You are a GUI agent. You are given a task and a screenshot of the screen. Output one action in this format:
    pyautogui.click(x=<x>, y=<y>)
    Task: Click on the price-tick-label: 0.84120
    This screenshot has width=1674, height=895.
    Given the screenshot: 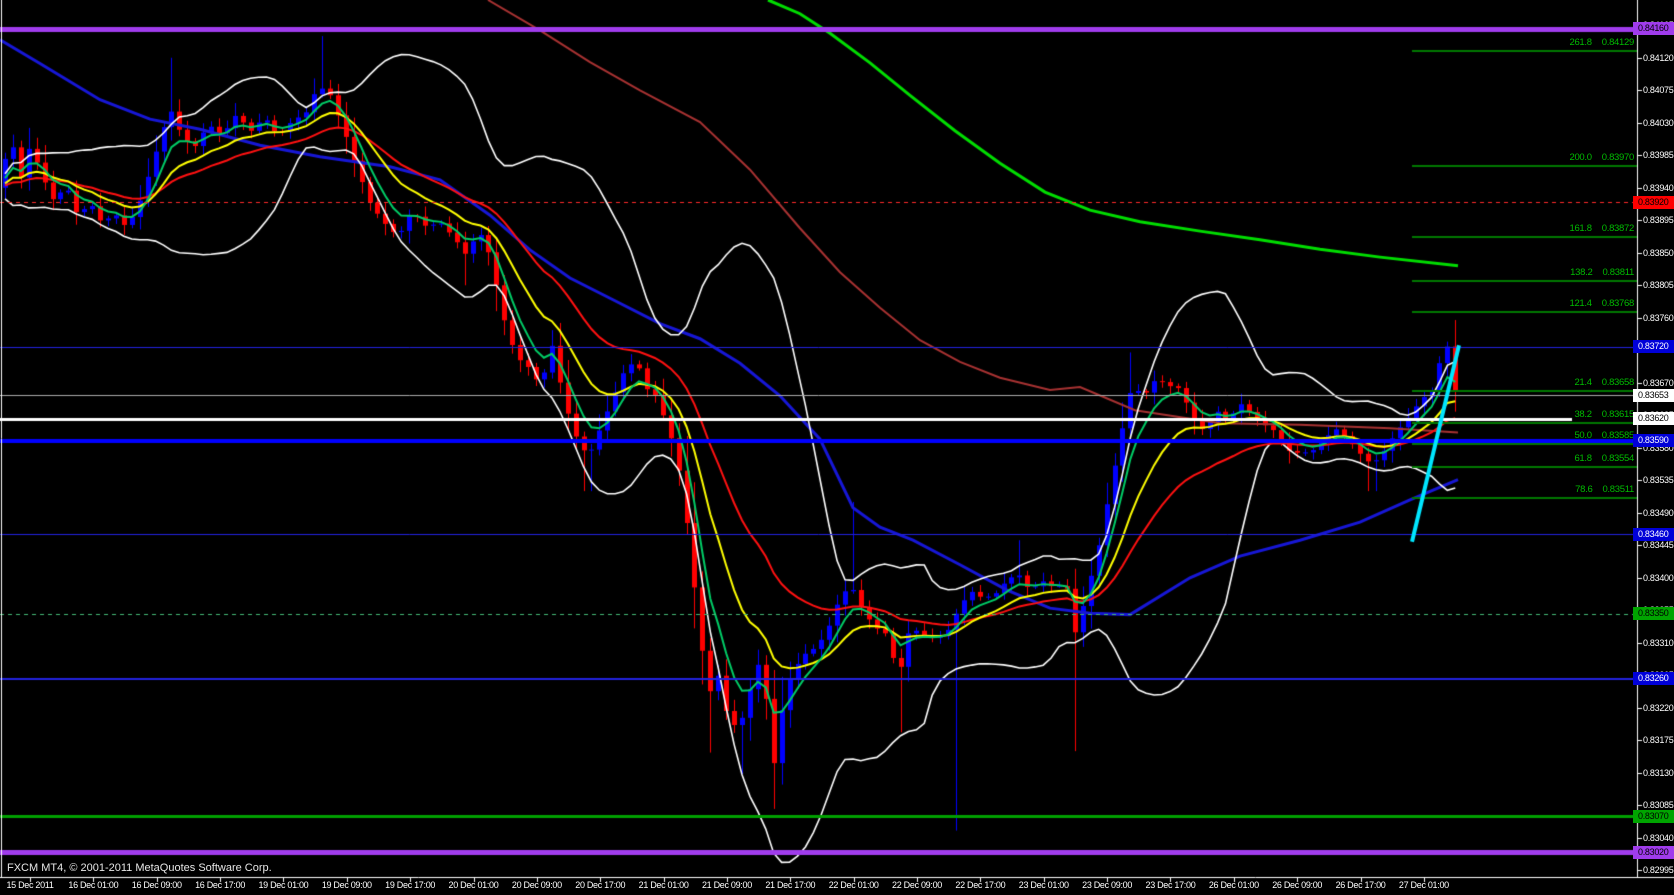 What is the action you would take?
    pyautogui.click(x=1658, y=57)
    